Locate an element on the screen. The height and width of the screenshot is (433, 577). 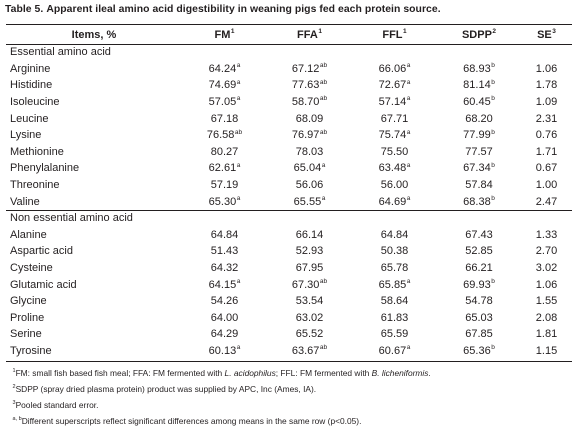
amino-acid-name: Arginine is located at coordinates (30, 68).